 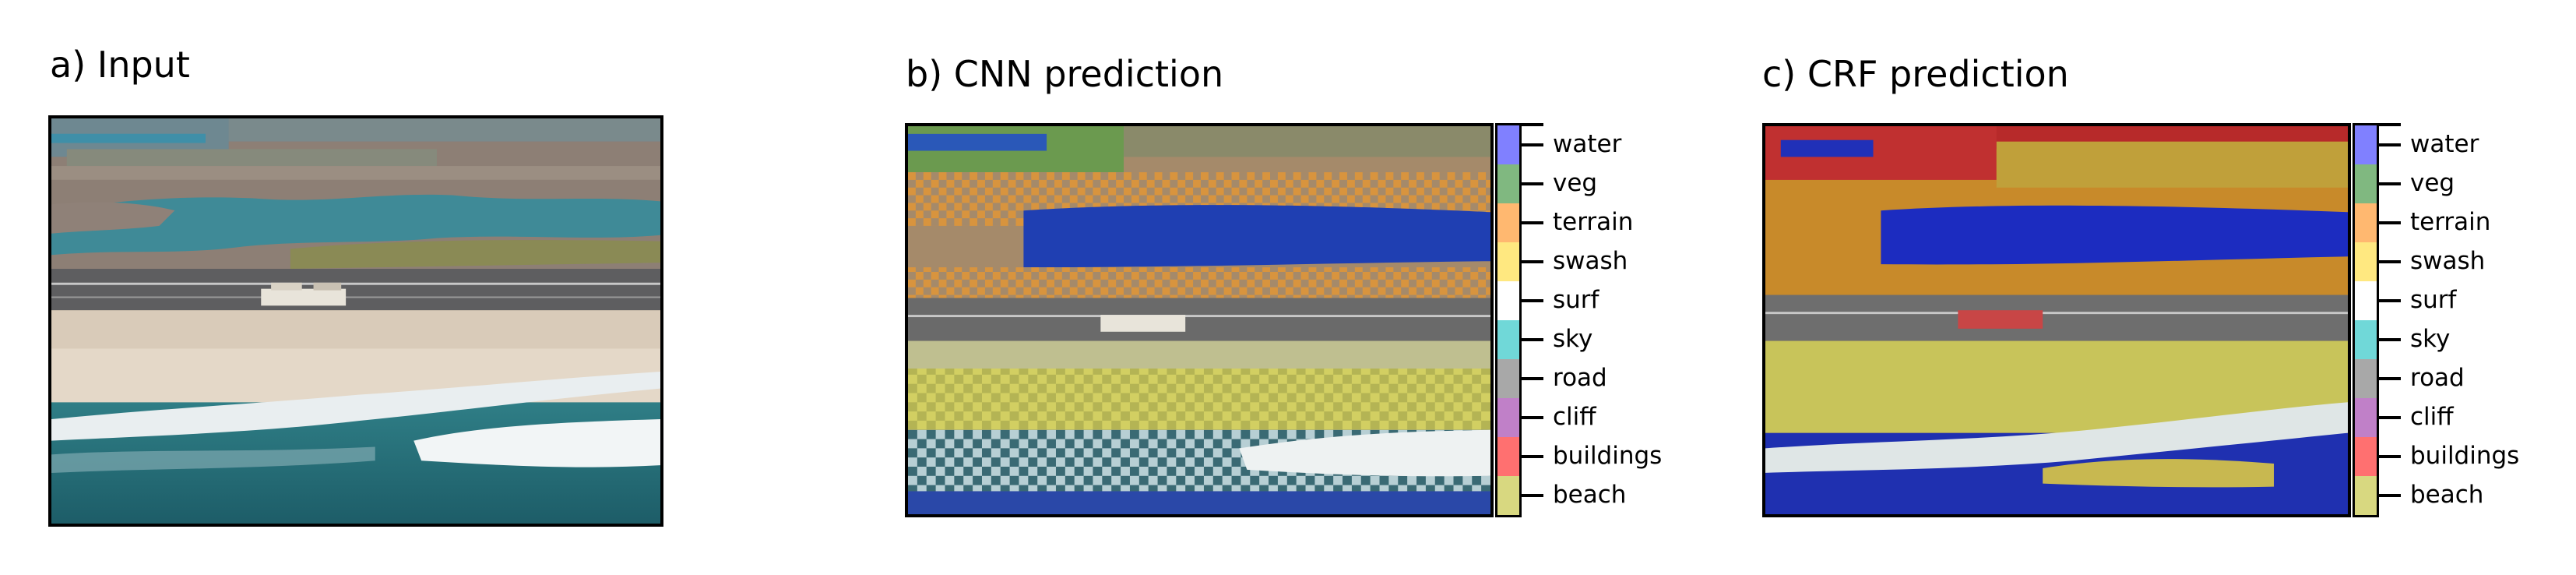 I want to click on crf-colorbar-swatch-beach, so click(x=2366, y=495).